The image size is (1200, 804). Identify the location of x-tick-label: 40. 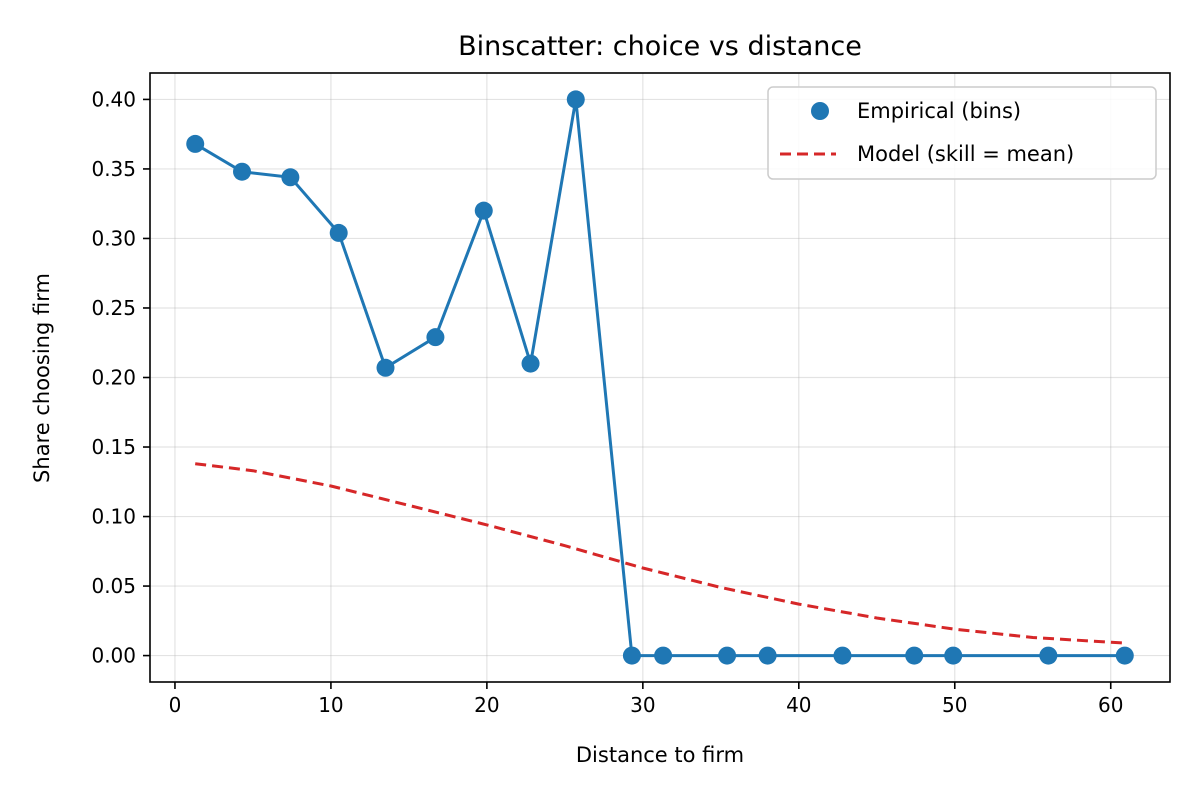
(798, 705).